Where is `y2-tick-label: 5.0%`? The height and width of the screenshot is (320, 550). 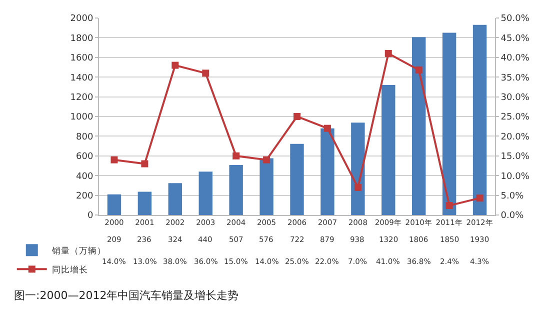
y2-tick-label: 5.0% is located at coordinates (512, 196).